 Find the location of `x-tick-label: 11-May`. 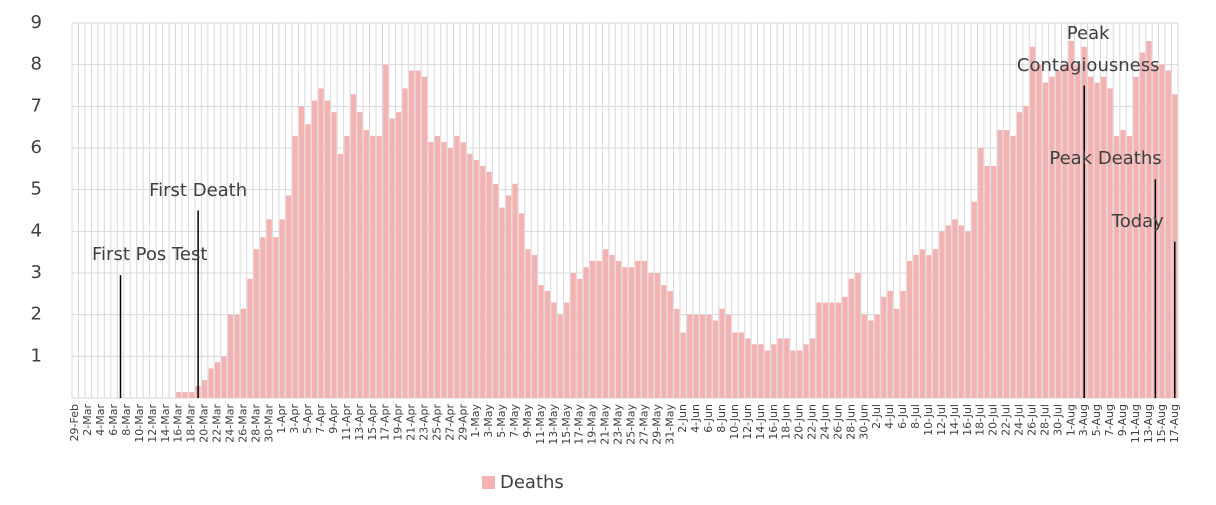

x-tick-label: 11-May is located at coordinates (540, 424).